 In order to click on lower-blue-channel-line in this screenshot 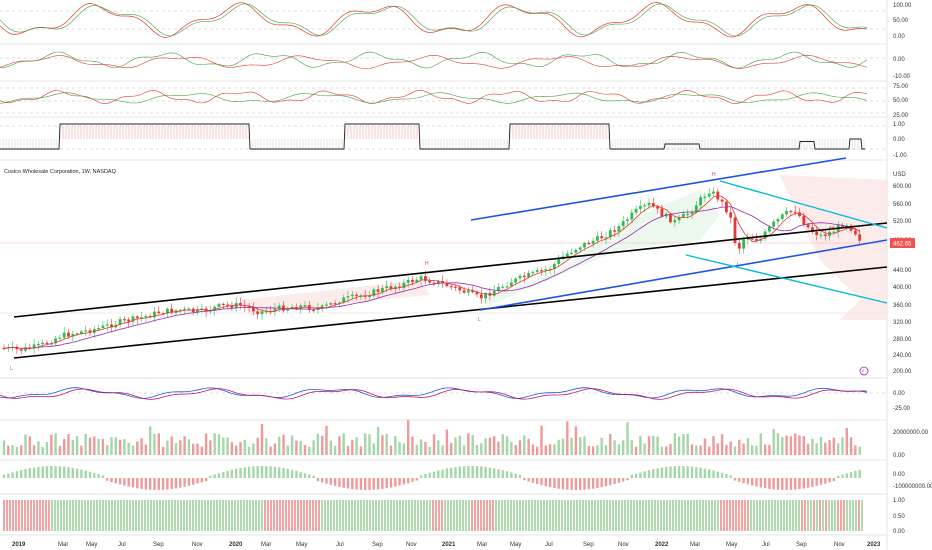, I will do `click(683, 275)`.